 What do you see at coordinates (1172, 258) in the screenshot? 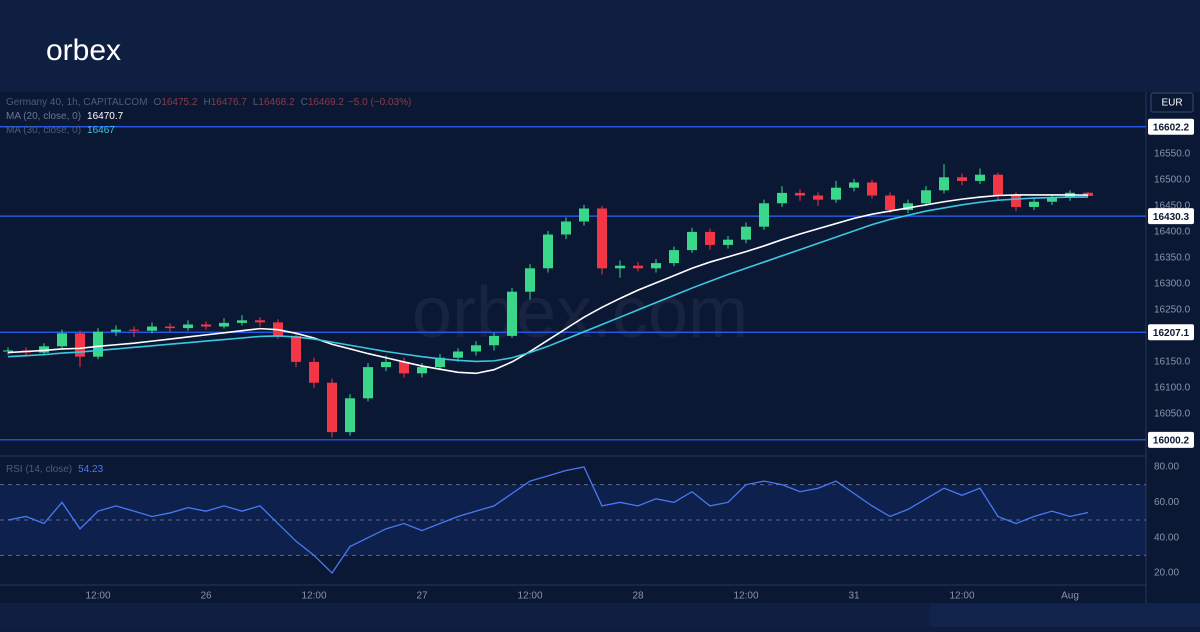
I see `y-tick-label: 16350.0` at bounding box center [1172, 258].